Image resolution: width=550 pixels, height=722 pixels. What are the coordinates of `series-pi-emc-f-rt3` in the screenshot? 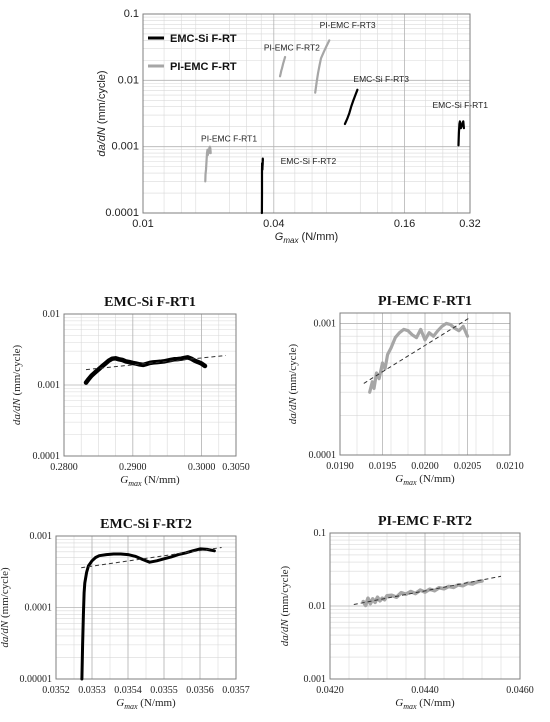 It's located at (322, 66).